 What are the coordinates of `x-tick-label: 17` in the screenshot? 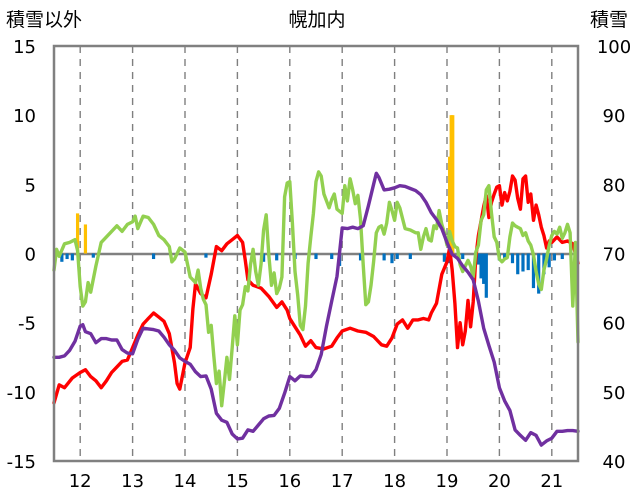 It's located at (342, 481).